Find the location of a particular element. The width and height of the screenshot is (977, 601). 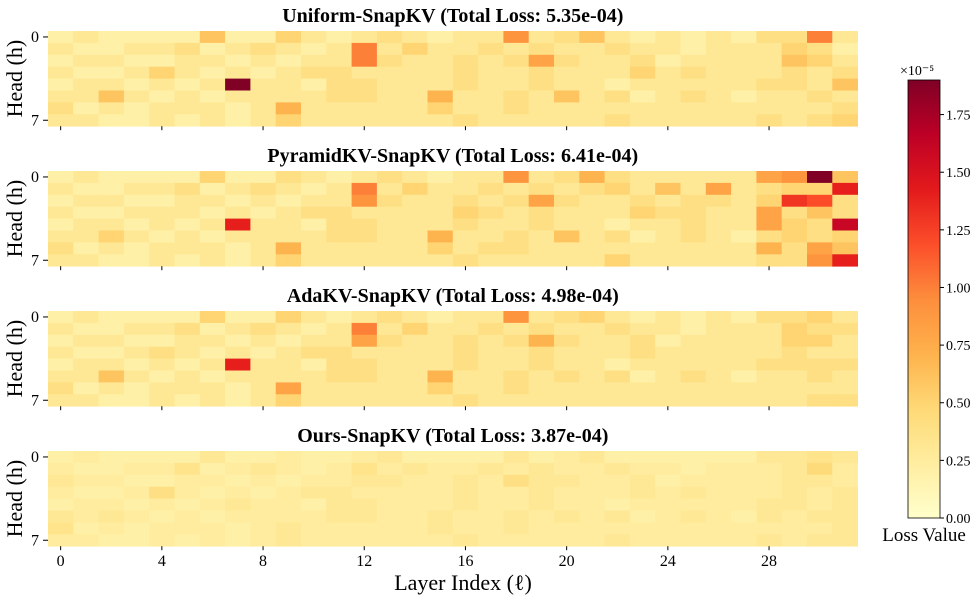

y-axis-label: Head (h) is located at coordinates (14, 219).